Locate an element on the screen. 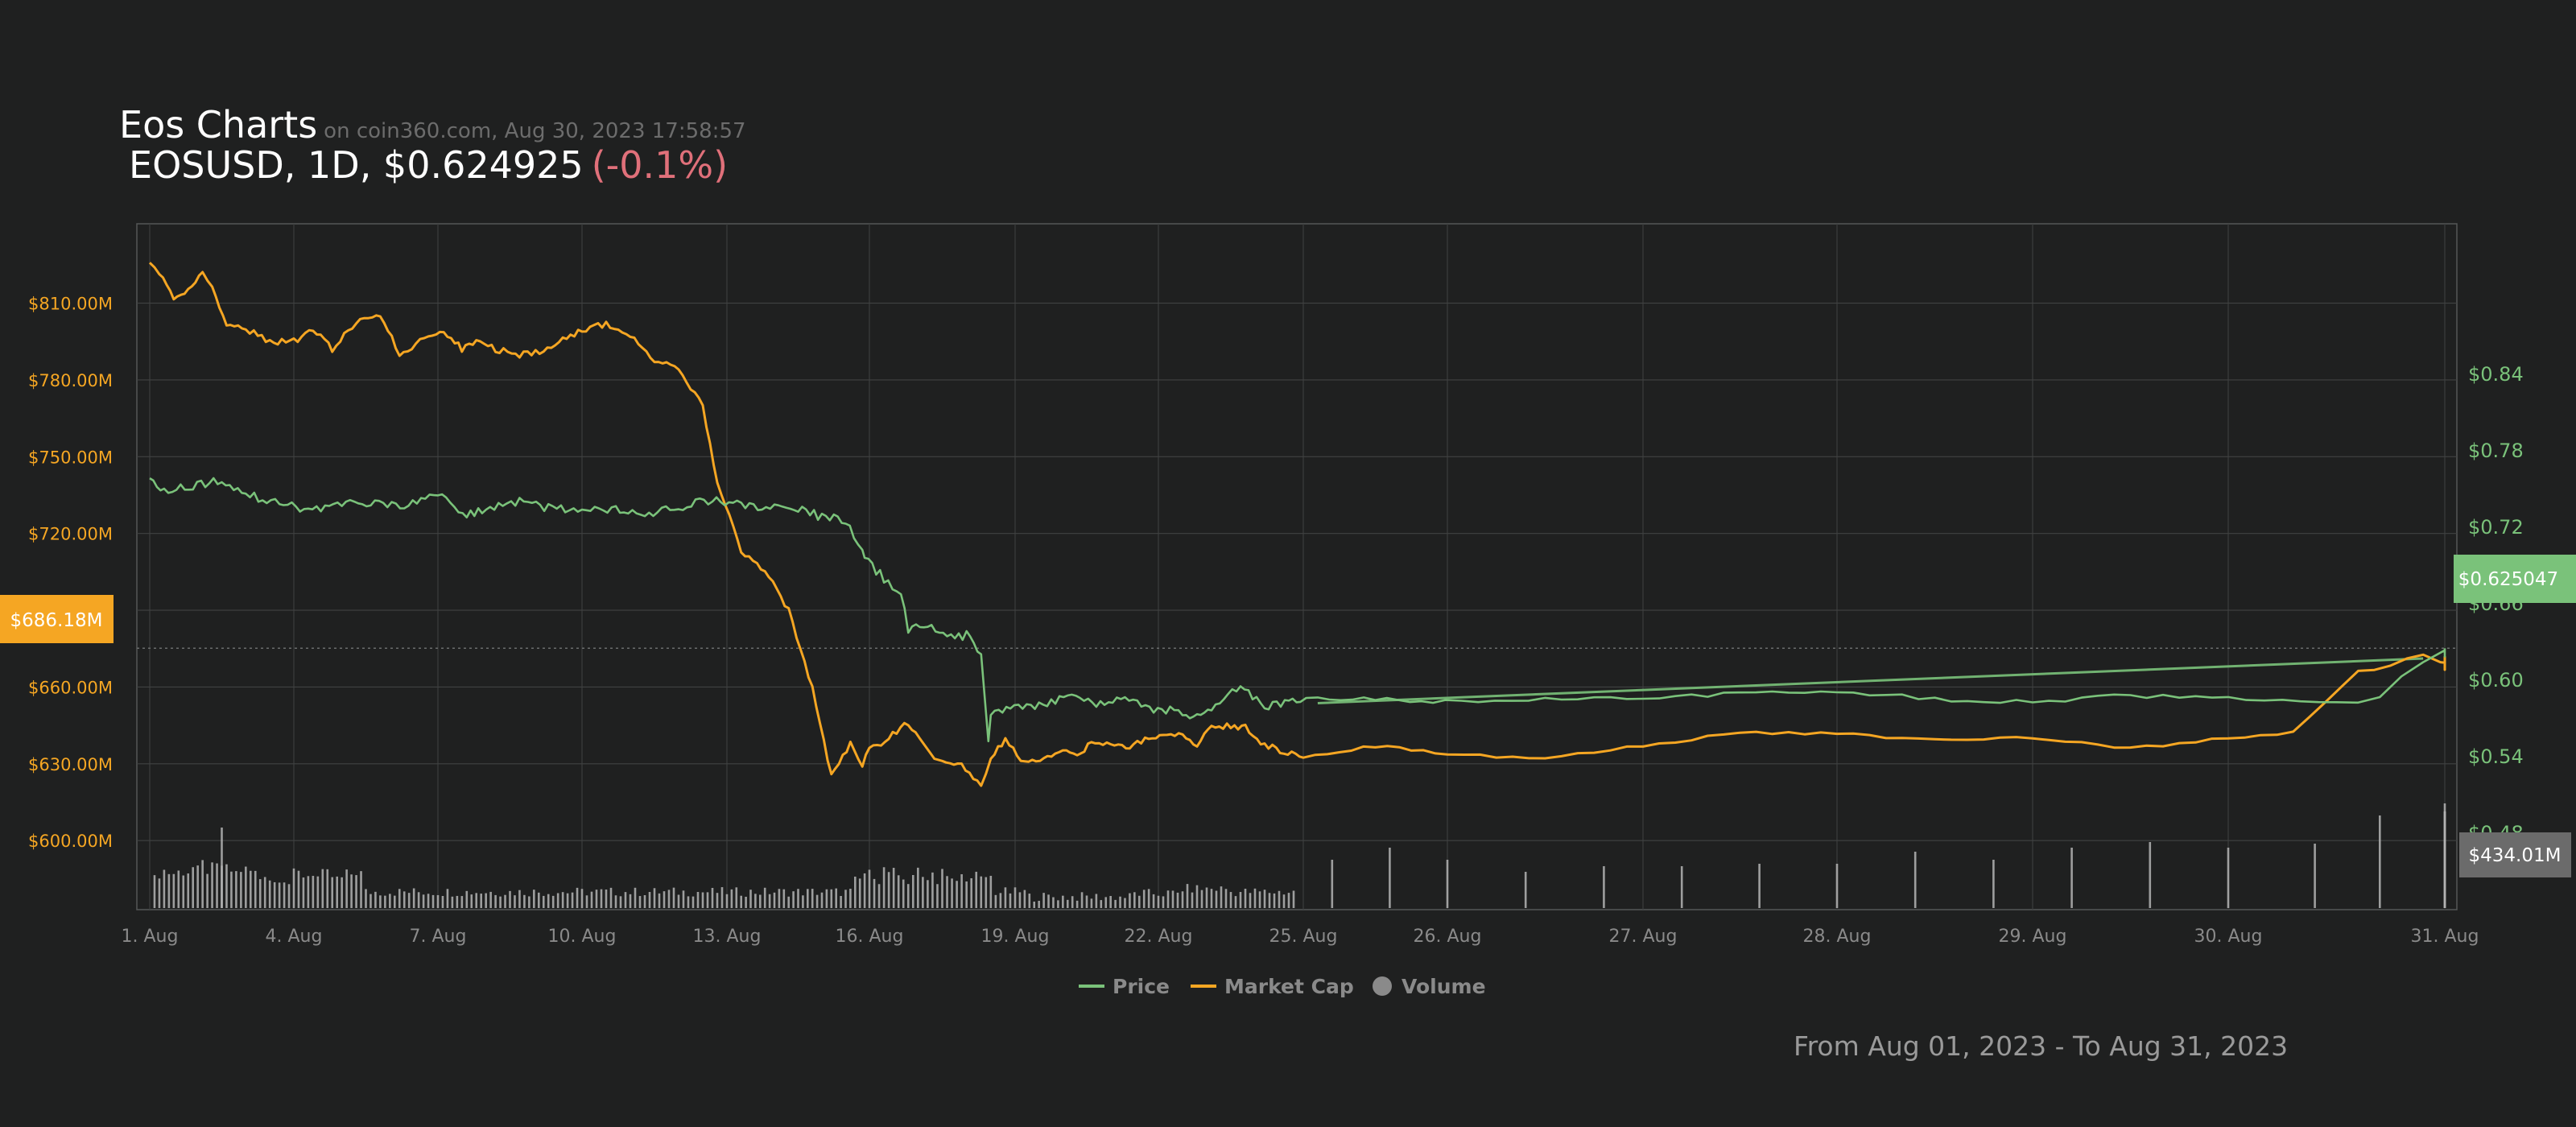 The height and width of the screenshot is (1127, 2576). x-axis-tick-label: 27. Aug is located at coordinates (1643, 937).